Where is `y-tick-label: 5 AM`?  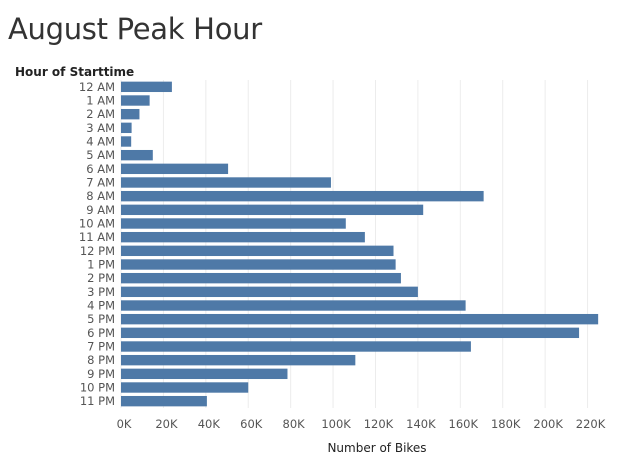 y-tick-label: 5 AM is located at coordinates (100, 155).